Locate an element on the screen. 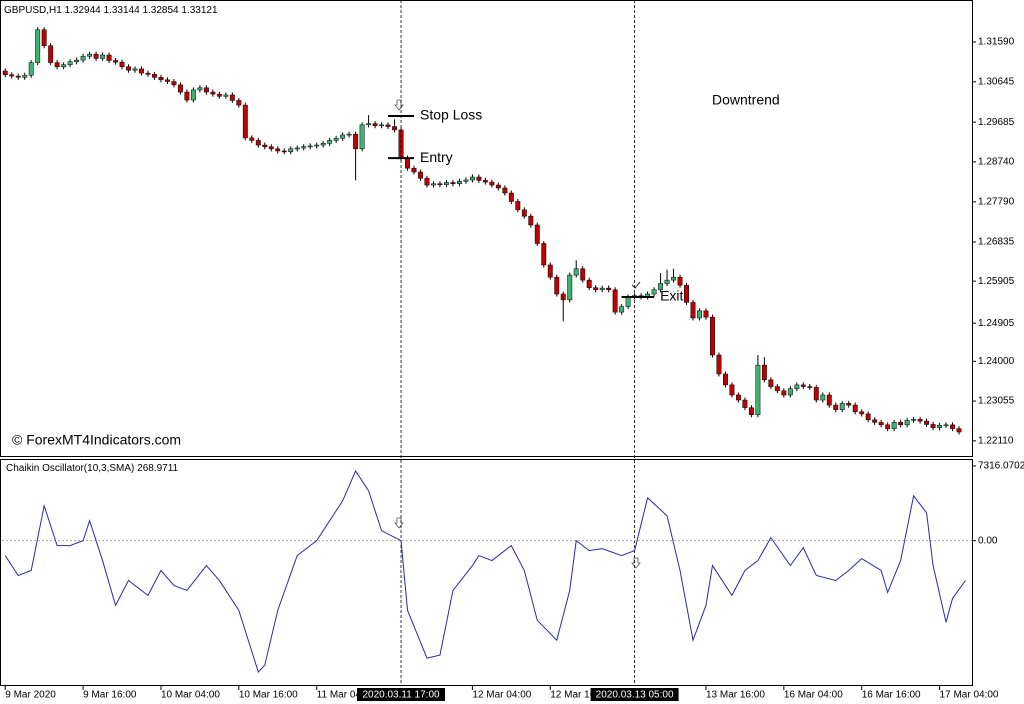  x-tick-label: 17 Mar 04:00 is located at coordinates (969, 695).